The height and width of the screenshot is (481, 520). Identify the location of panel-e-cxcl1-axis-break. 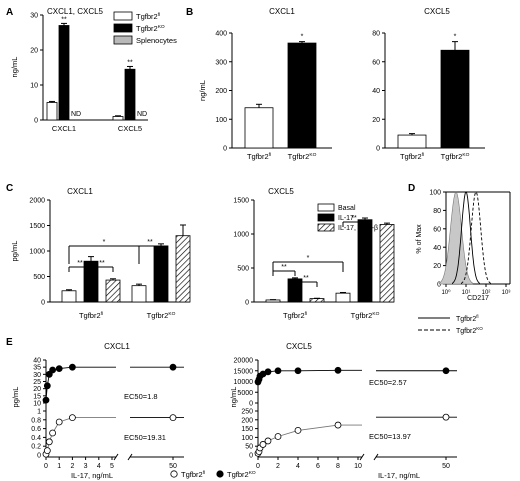
(116, 457).